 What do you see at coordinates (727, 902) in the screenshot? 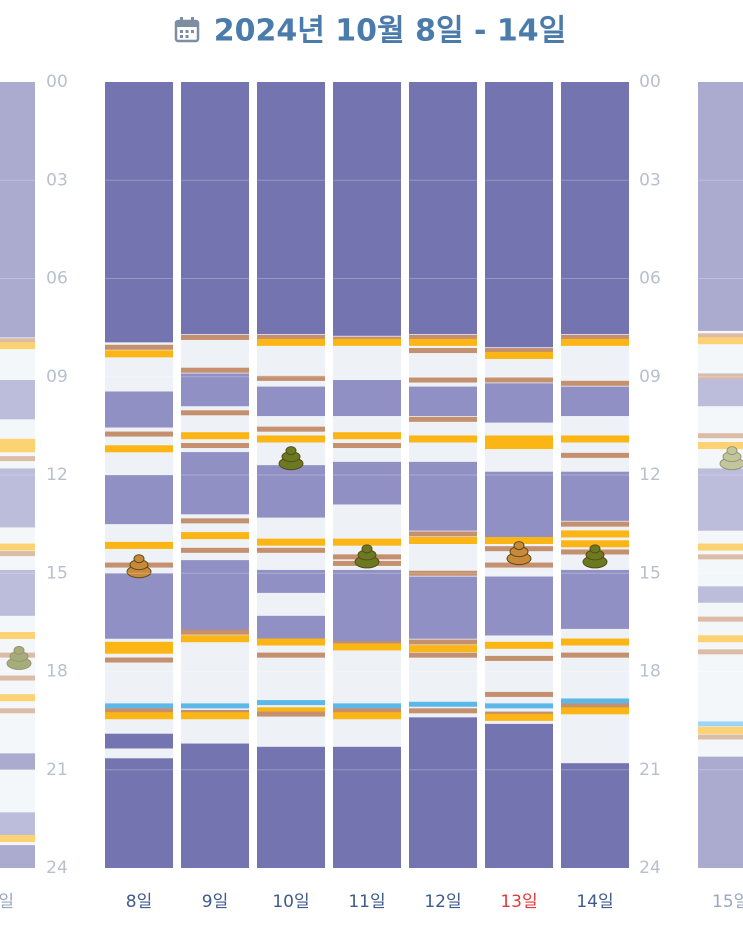
I see `day-label: 15일` at bounding box center [727, 902].